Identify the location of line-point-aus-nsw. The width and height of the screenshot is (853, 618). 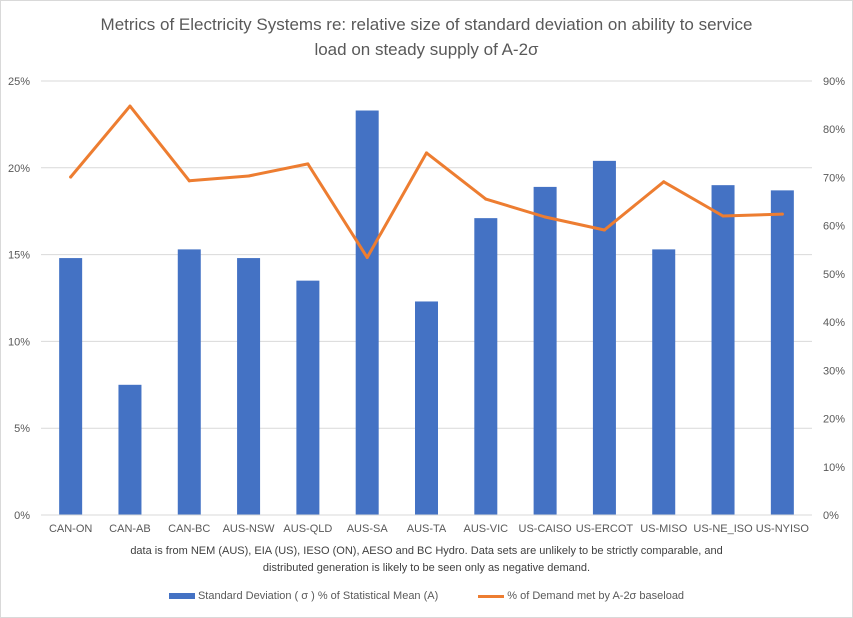
(249, 176).